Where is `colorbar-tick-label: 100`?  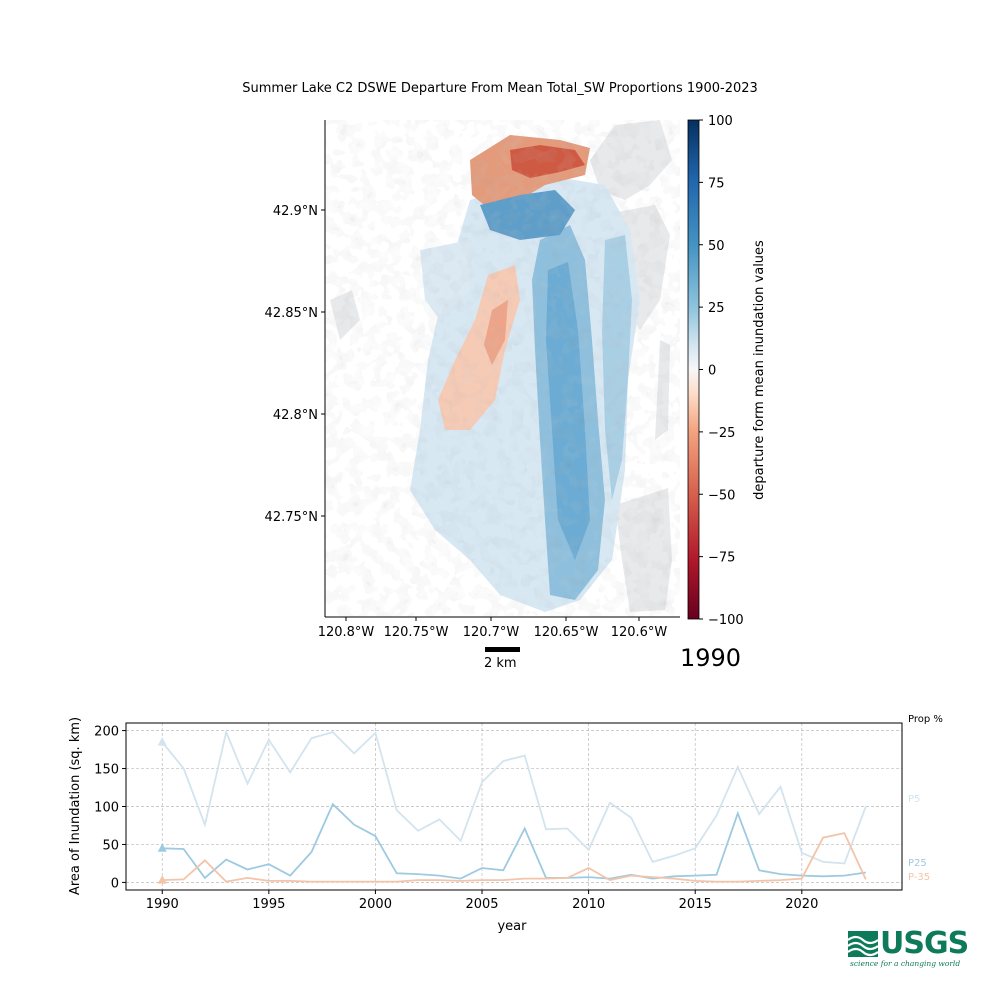 colorbar-tick-label: 100 is located at coordinates (720, 121).